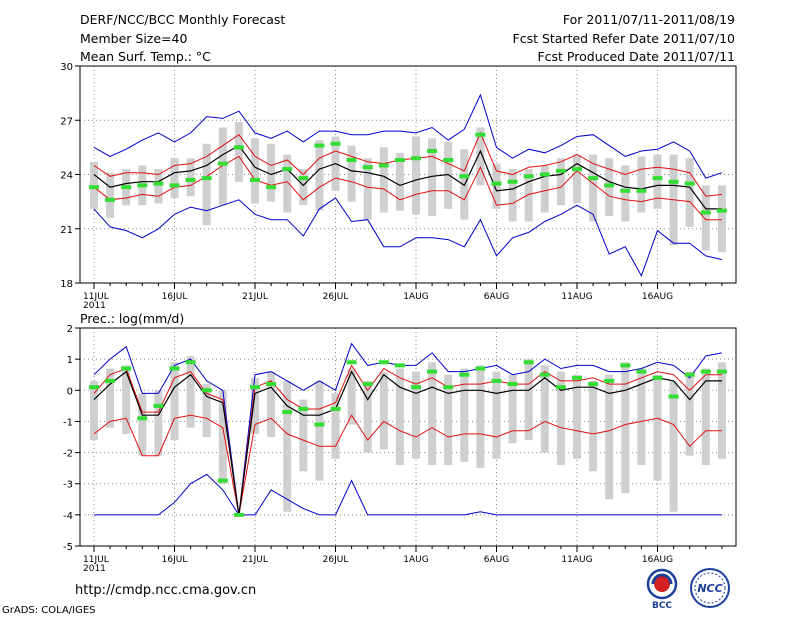 The height and width of the screenshot is (618, 800). I want to click on y-tick-label: -4, so click(68, 516).